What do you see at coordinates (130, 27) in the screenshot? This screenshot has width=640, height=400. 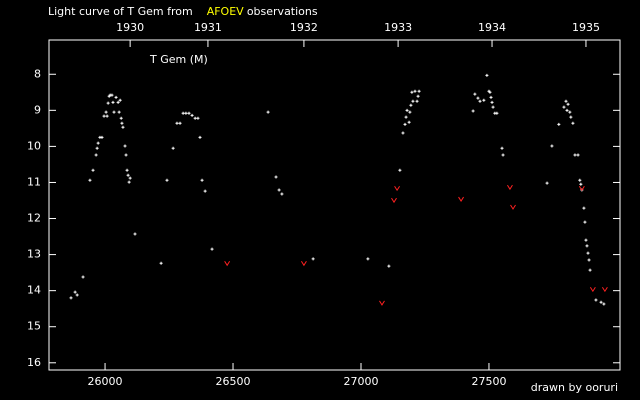 I see `x2-tick-label: 1930` at bounding box center [130, 27].